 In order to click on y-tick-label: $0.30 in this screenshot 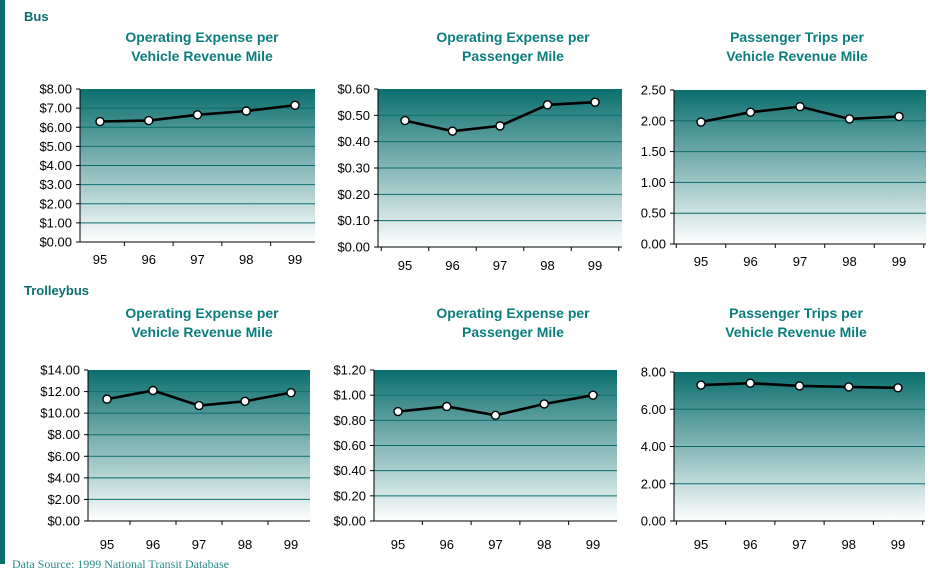, I will do `click(353, 168)`.